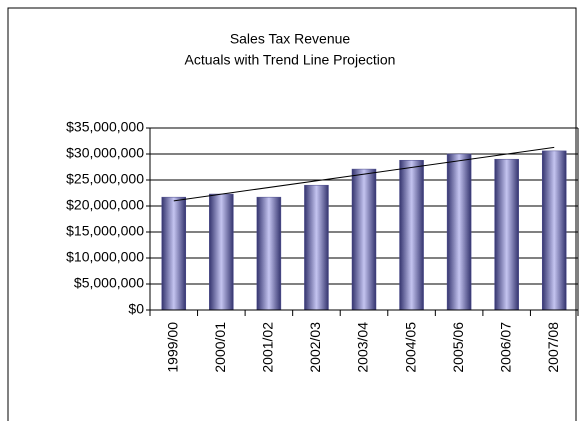 This screenshot has height=421, width=584. Describe the element at coordinates (315, 347) in the screenshot. I see `x-tick-label: 2002/03` at that location.